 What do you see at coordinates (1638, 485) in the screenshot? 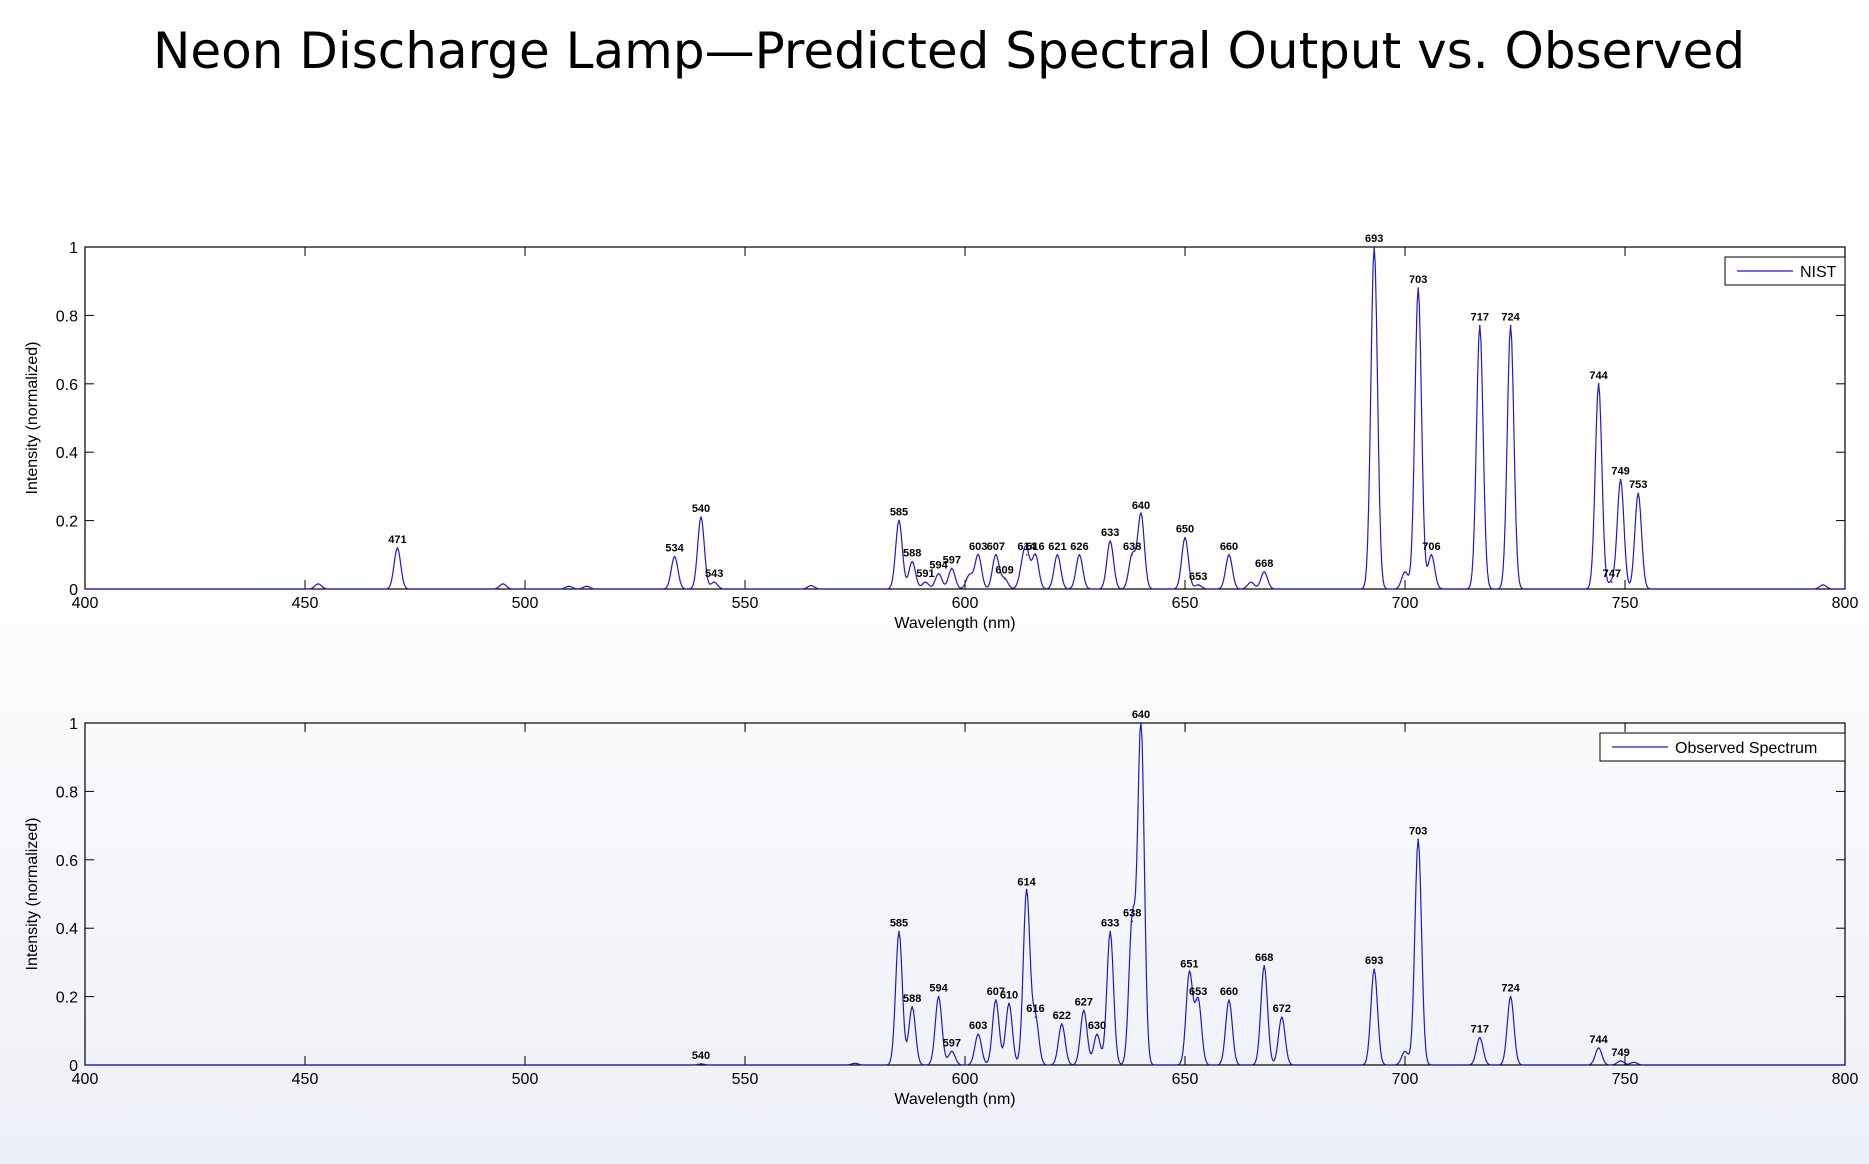
I see `peak-label: 753` at bounding box center [1638, 485].